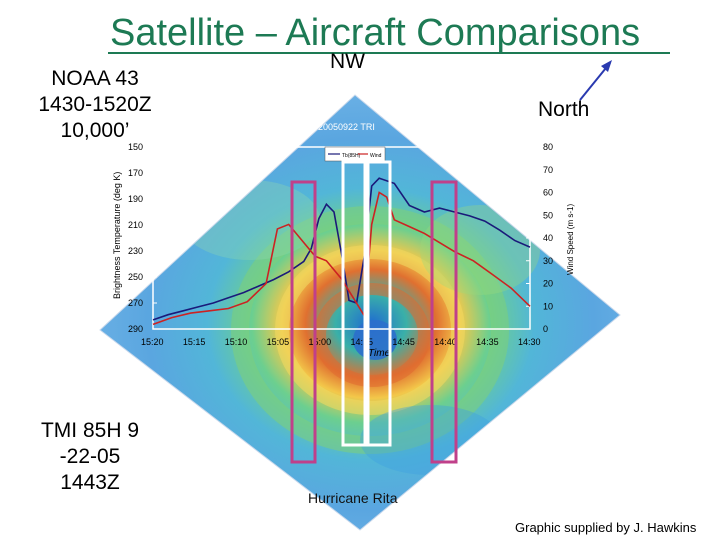 Image resolution: width=720 pixels, height=540 pixels. I want to click on legend-tb-label: Tb(85H), so click(351, 156).